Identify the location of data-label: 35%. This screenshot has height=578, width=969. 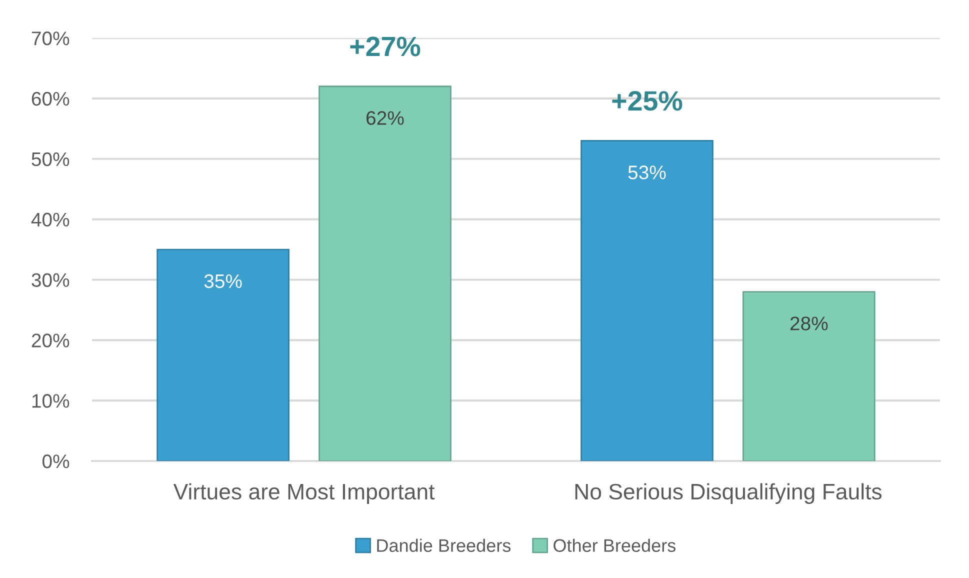
(223, 281).